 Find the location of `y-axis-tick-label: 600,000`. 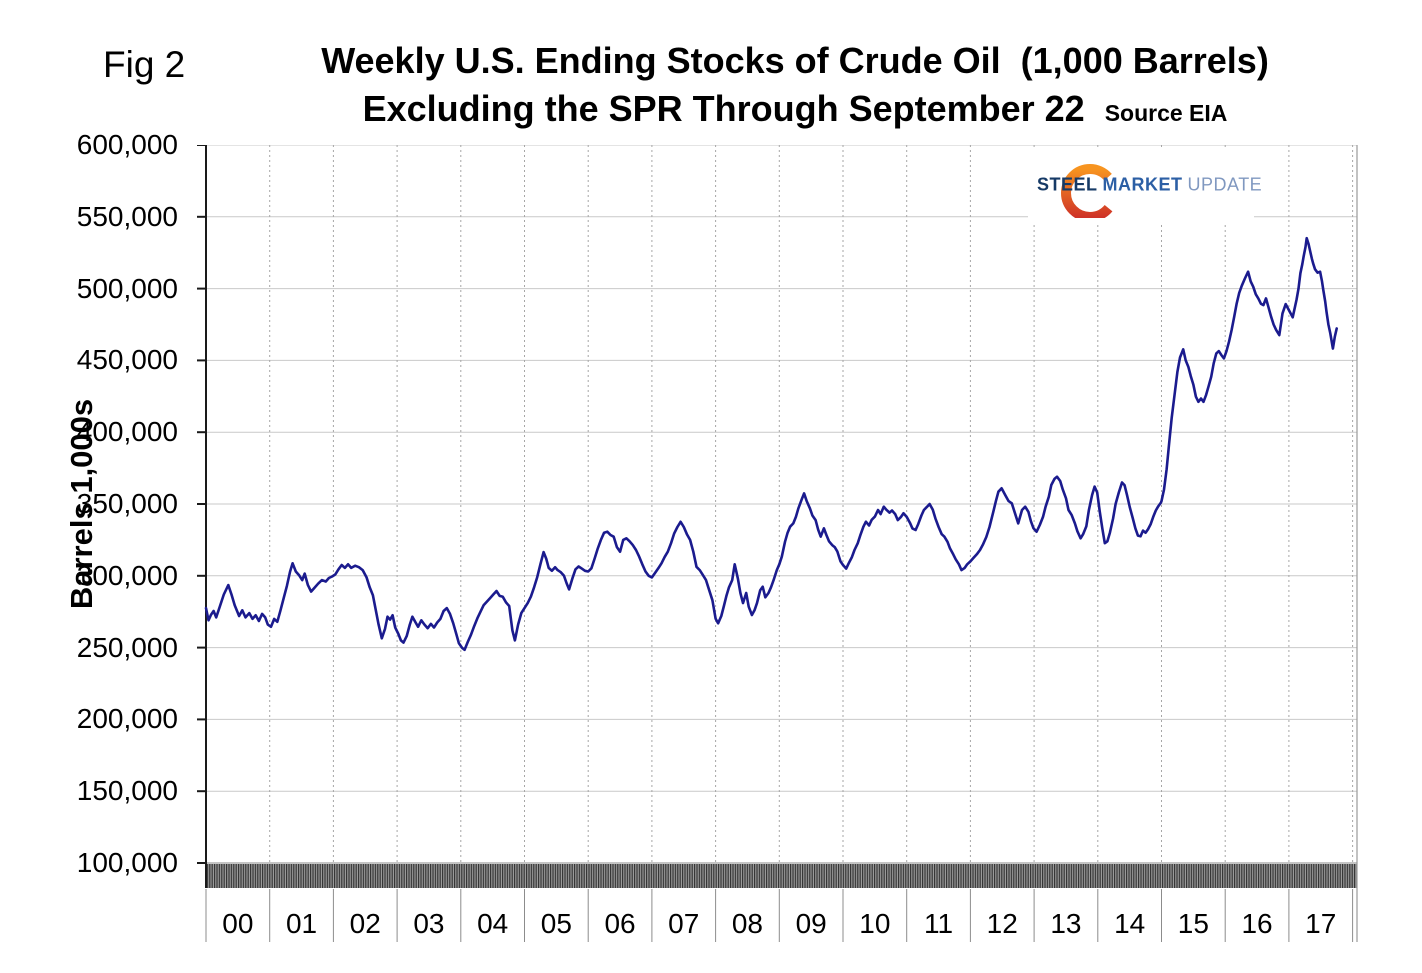

y-axis-tick-label: 600,000 is located at coordinates (127, 144).